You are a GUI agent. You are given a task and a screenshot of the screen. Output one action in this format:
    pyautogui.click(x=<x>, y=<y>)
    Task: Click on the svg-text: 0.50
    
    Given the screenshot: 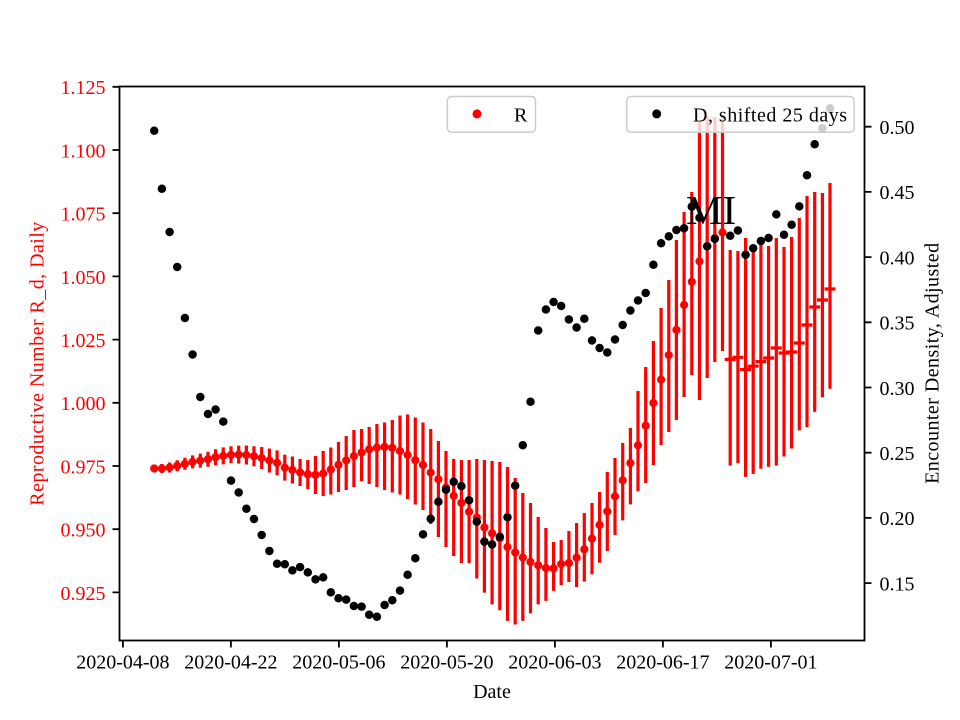 What is the action you would take?
    pyautogui.click(x=897, y=128)
    